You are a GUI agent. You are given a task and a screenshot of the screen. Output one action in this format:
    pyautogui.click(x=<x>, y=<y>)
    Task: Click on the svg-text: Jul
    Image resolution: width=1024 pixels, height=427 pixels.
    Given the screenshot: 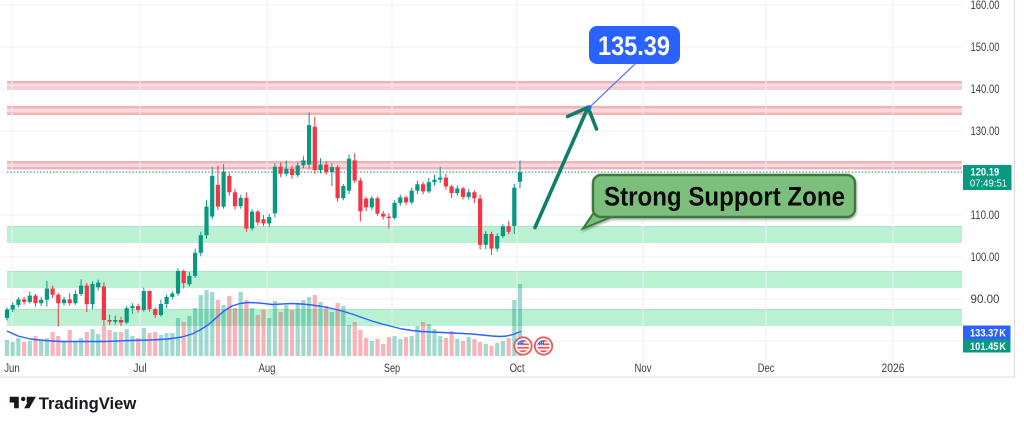 What is the action you would take?
    pyautogui.click(x=140, y=369)
    